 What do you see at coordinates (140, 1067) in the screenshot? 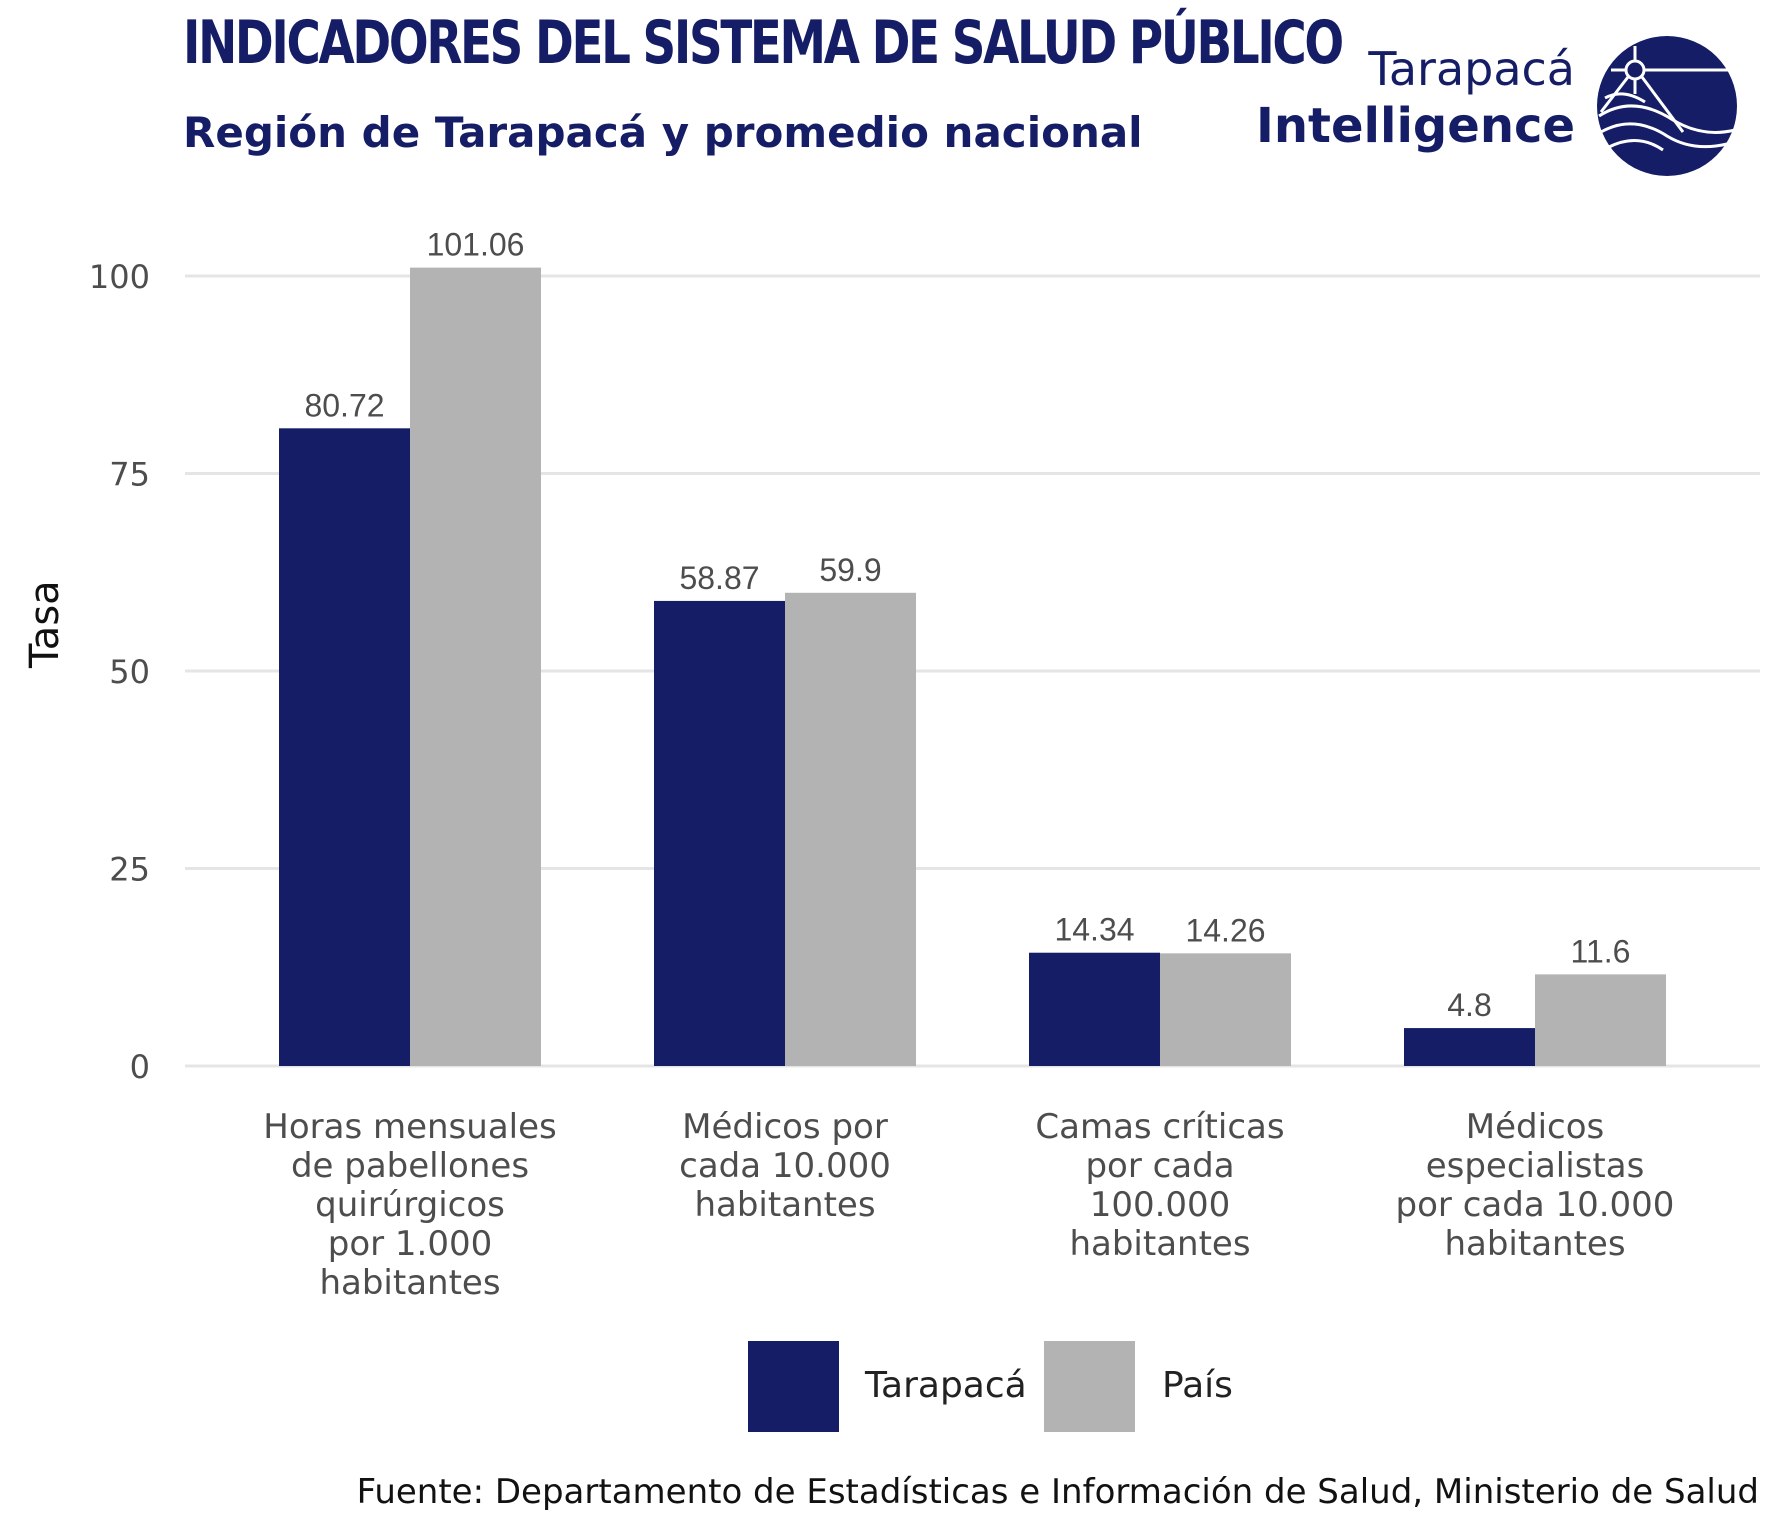
I see `y-tick-label: 0` at bounding box center [140, 1067].